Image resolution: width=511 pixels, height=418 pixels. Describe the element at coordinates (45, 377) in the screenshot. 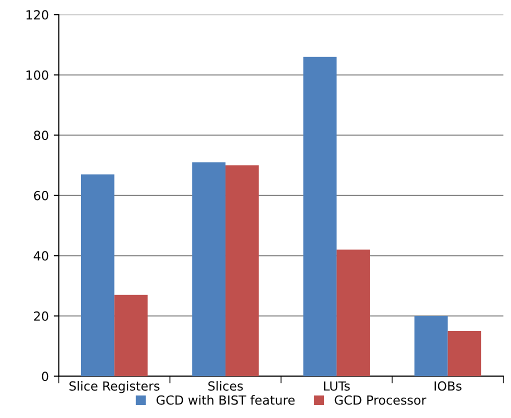

I see `y-tick-label: 0` at that location.